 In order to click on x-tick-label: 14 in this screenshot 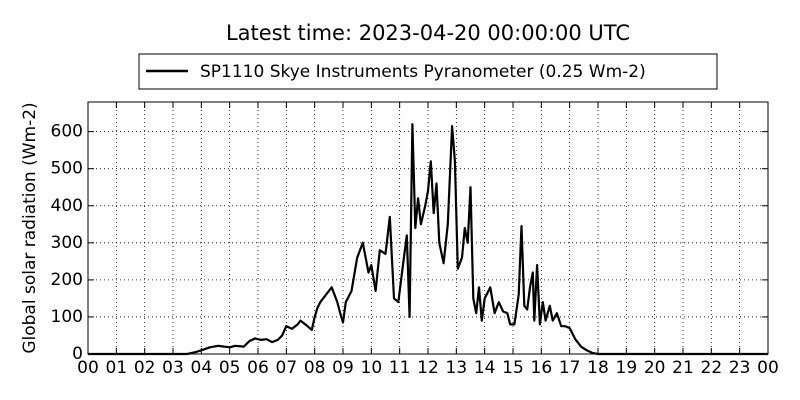, I will do `click(485, 368)`.